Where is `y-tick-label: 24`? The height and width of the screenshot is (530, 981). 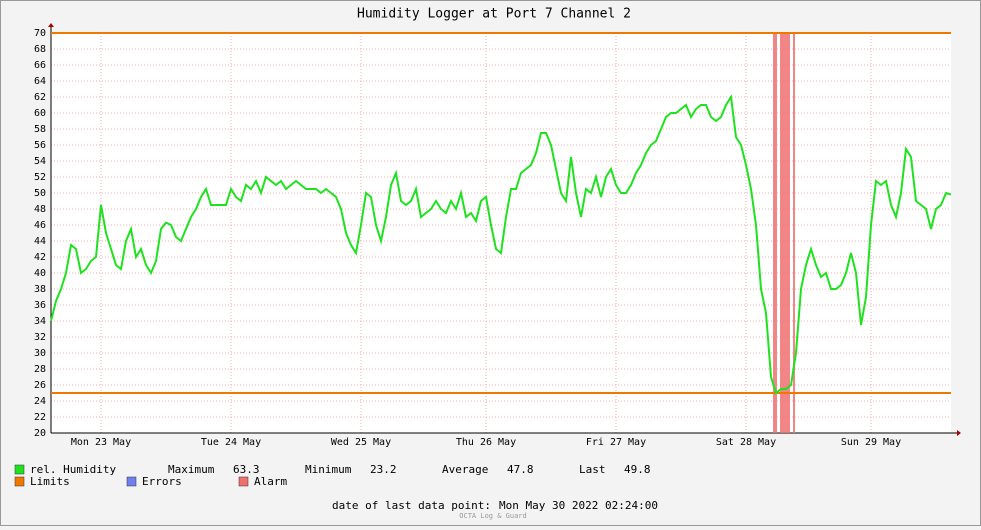 y-tick-label: 24 is located at coordinates (40, 401).